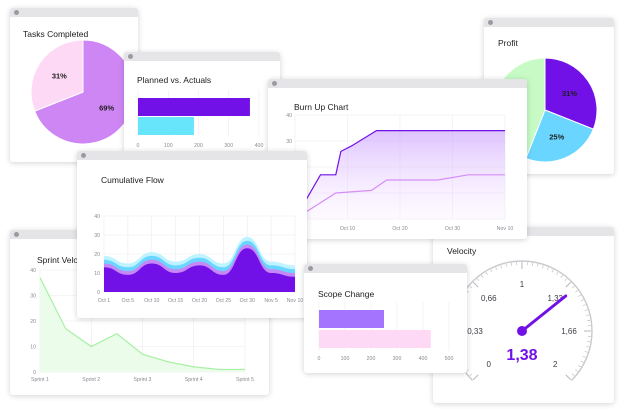 The width and height of the screenshot is (624, 412). Describe the element at coordinates (556, 137) in the screenshot. I see `pie-label: 25%` at that location.